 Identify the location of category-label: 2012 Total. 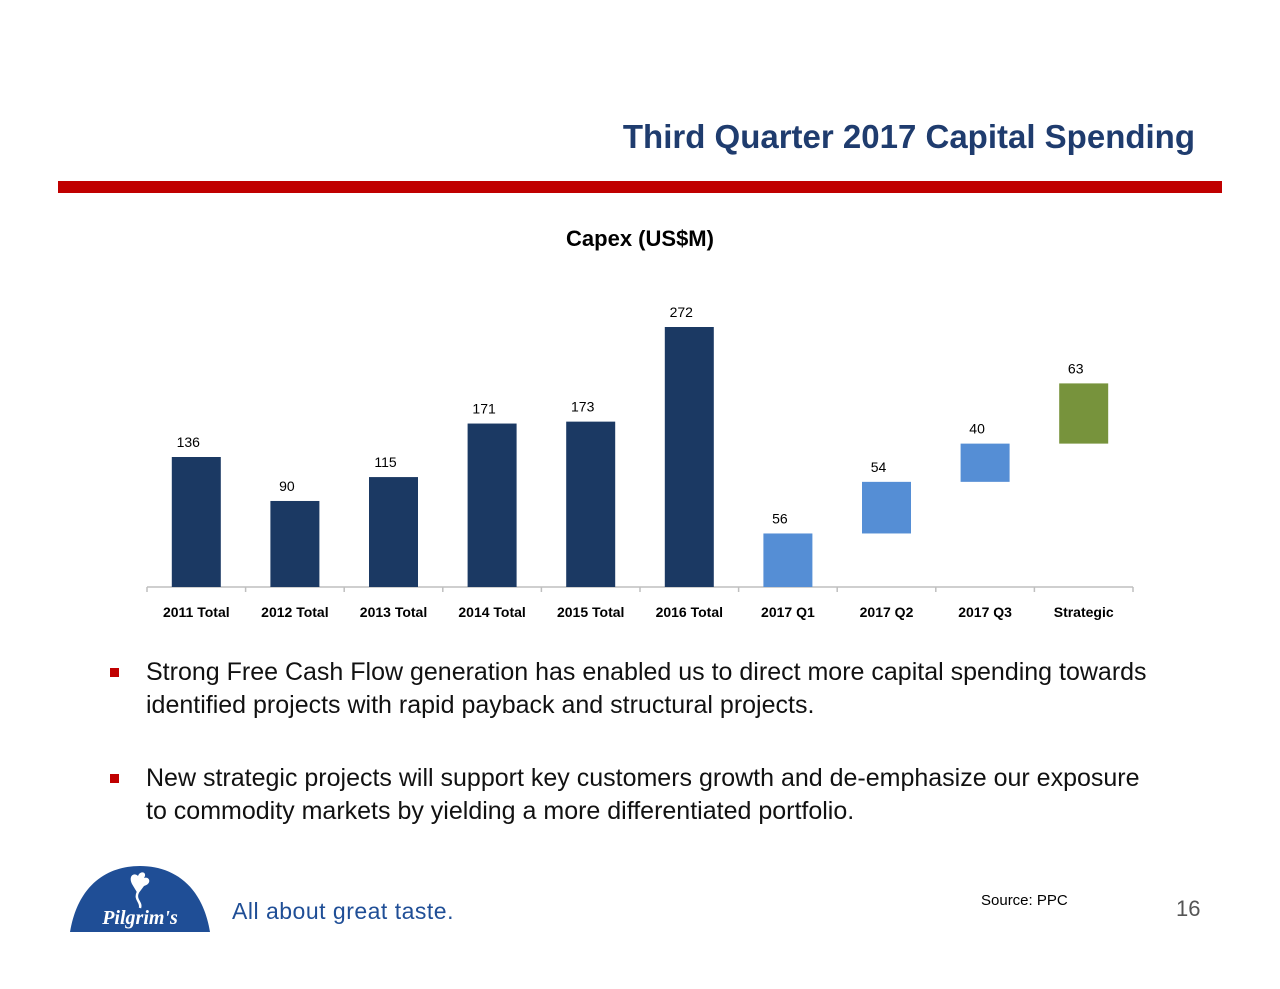
(294, 612).